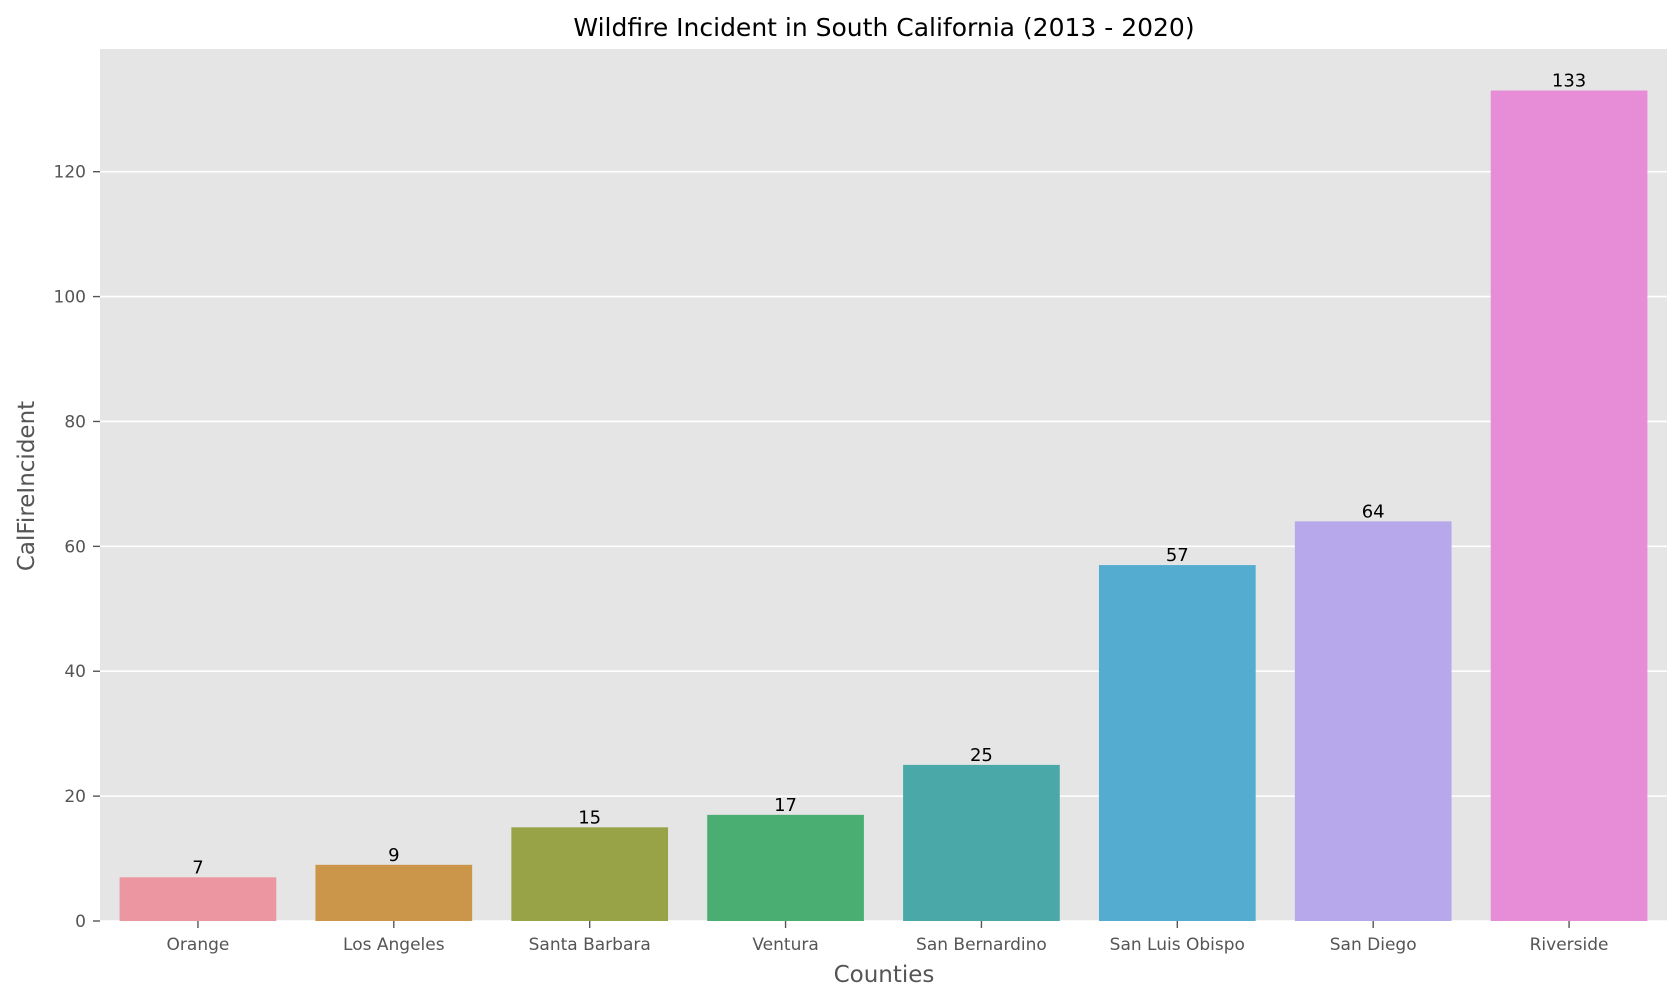 The width and height of the screenshot is (1675, 1001). What do you see at coordinates (75, 422) in the screenshot?
I see `y-tick-label: 80` at bounding box center [75, 422].